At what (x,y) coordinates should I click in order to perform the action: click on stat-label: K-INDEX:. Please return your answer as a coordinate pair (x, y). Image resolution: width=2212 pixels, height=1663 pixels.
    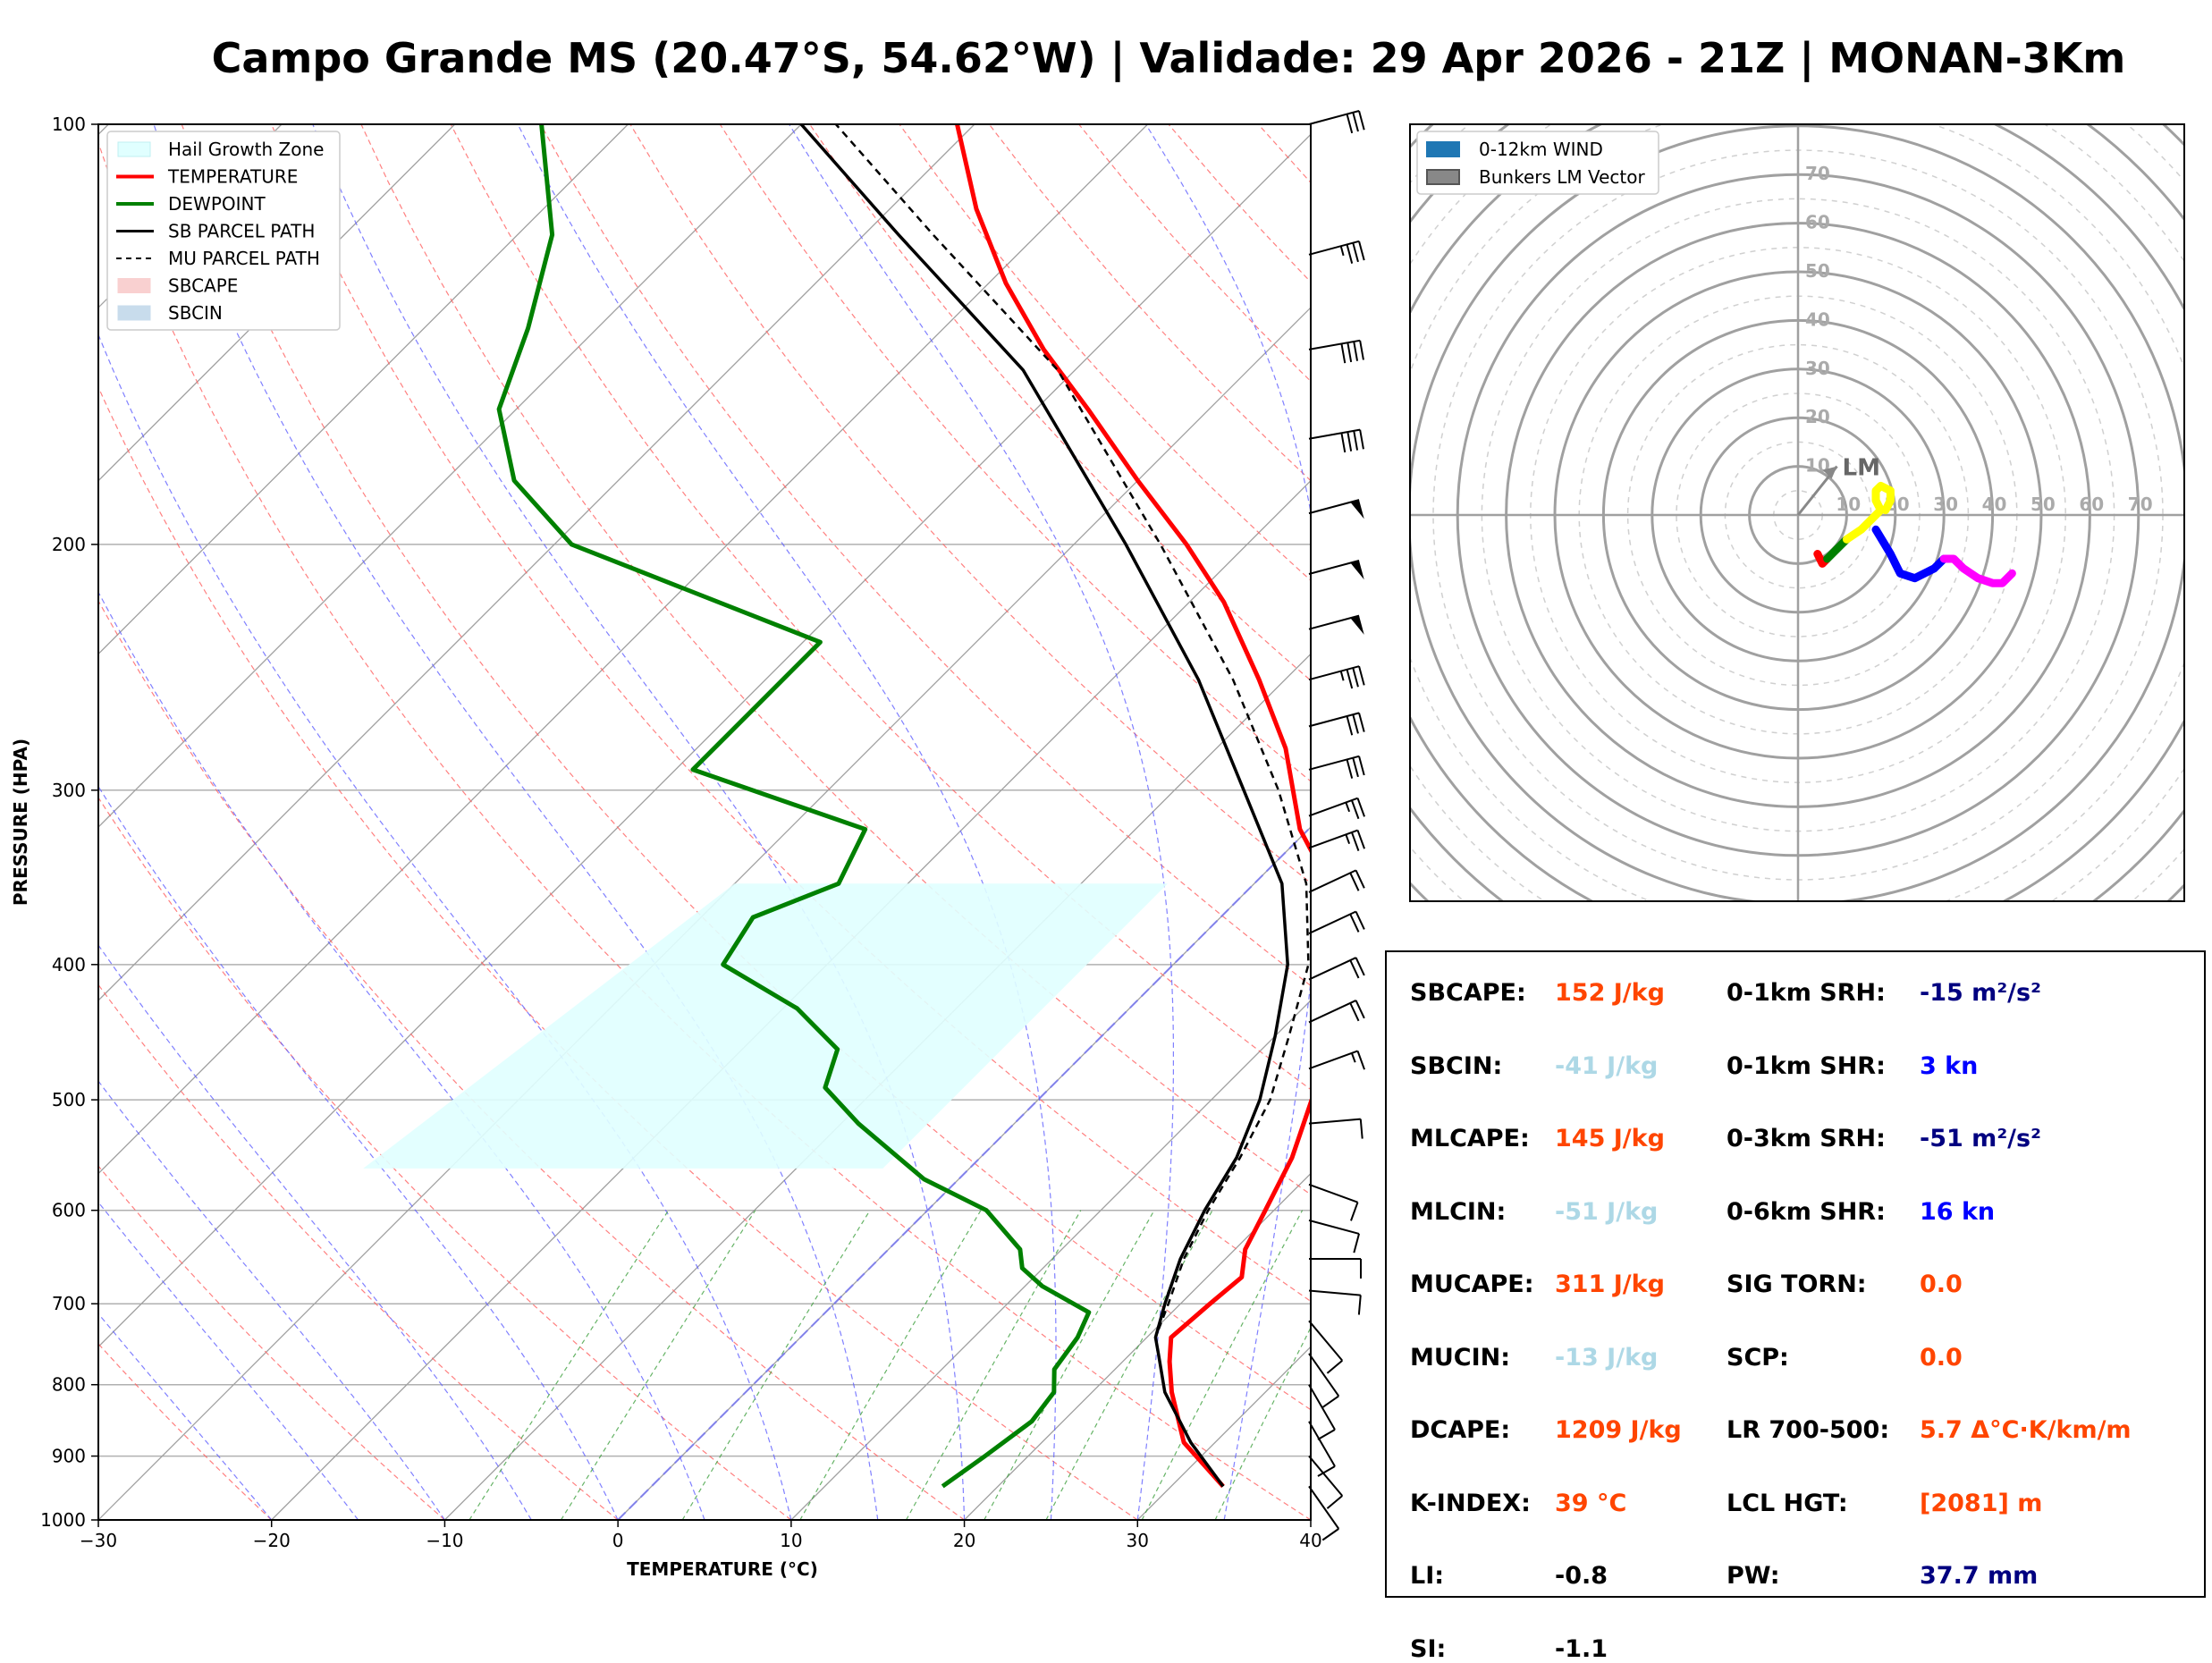
    Looking at the image, I should click on (1470, 1503).